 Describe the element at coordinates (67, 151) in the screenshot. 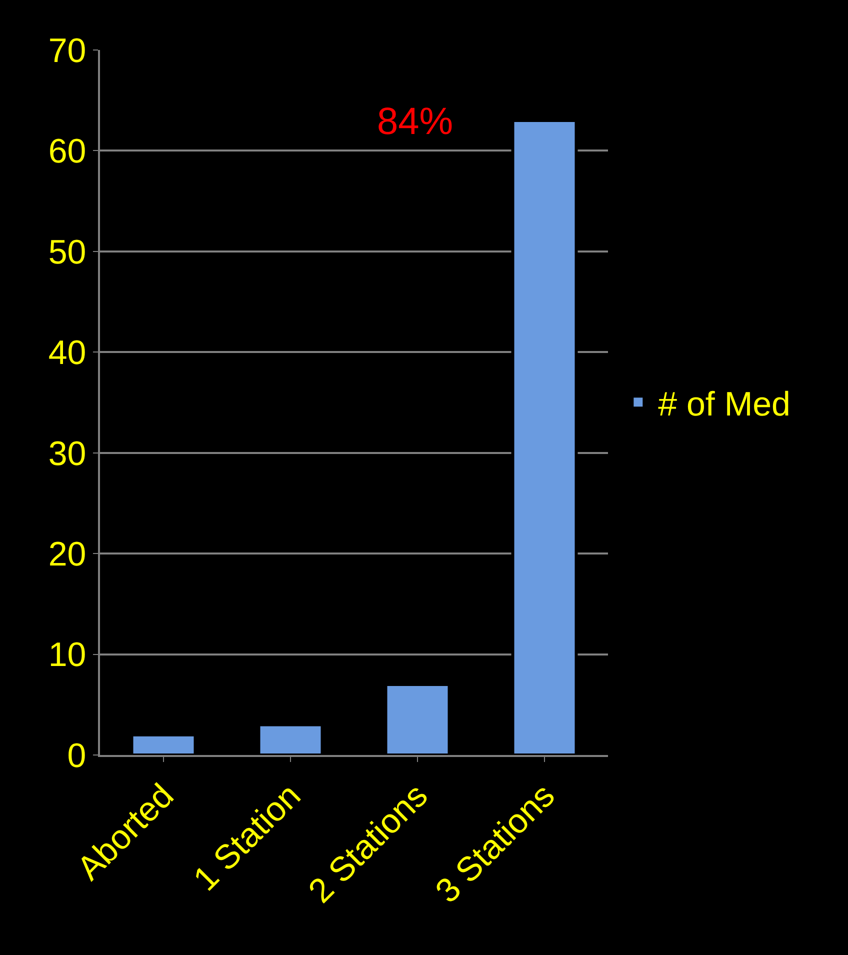

I see `y-tick-label: 60` at that location.